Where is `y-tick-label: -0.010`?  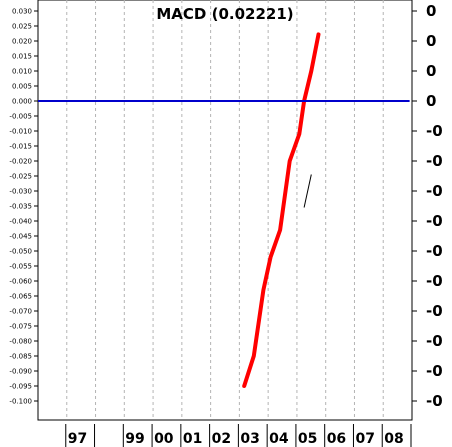 y-tick-label: -0.010 is located at coordinates (20, 132).